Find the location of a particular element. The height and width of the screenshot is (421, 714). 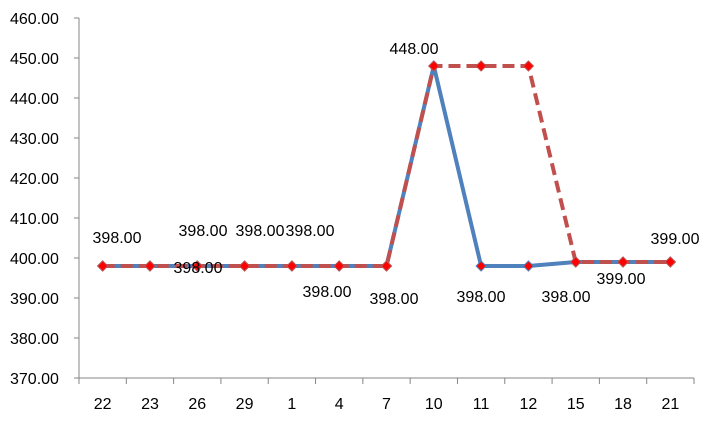

y-tick-label: 450.00 is located at coordinates (34, 59).